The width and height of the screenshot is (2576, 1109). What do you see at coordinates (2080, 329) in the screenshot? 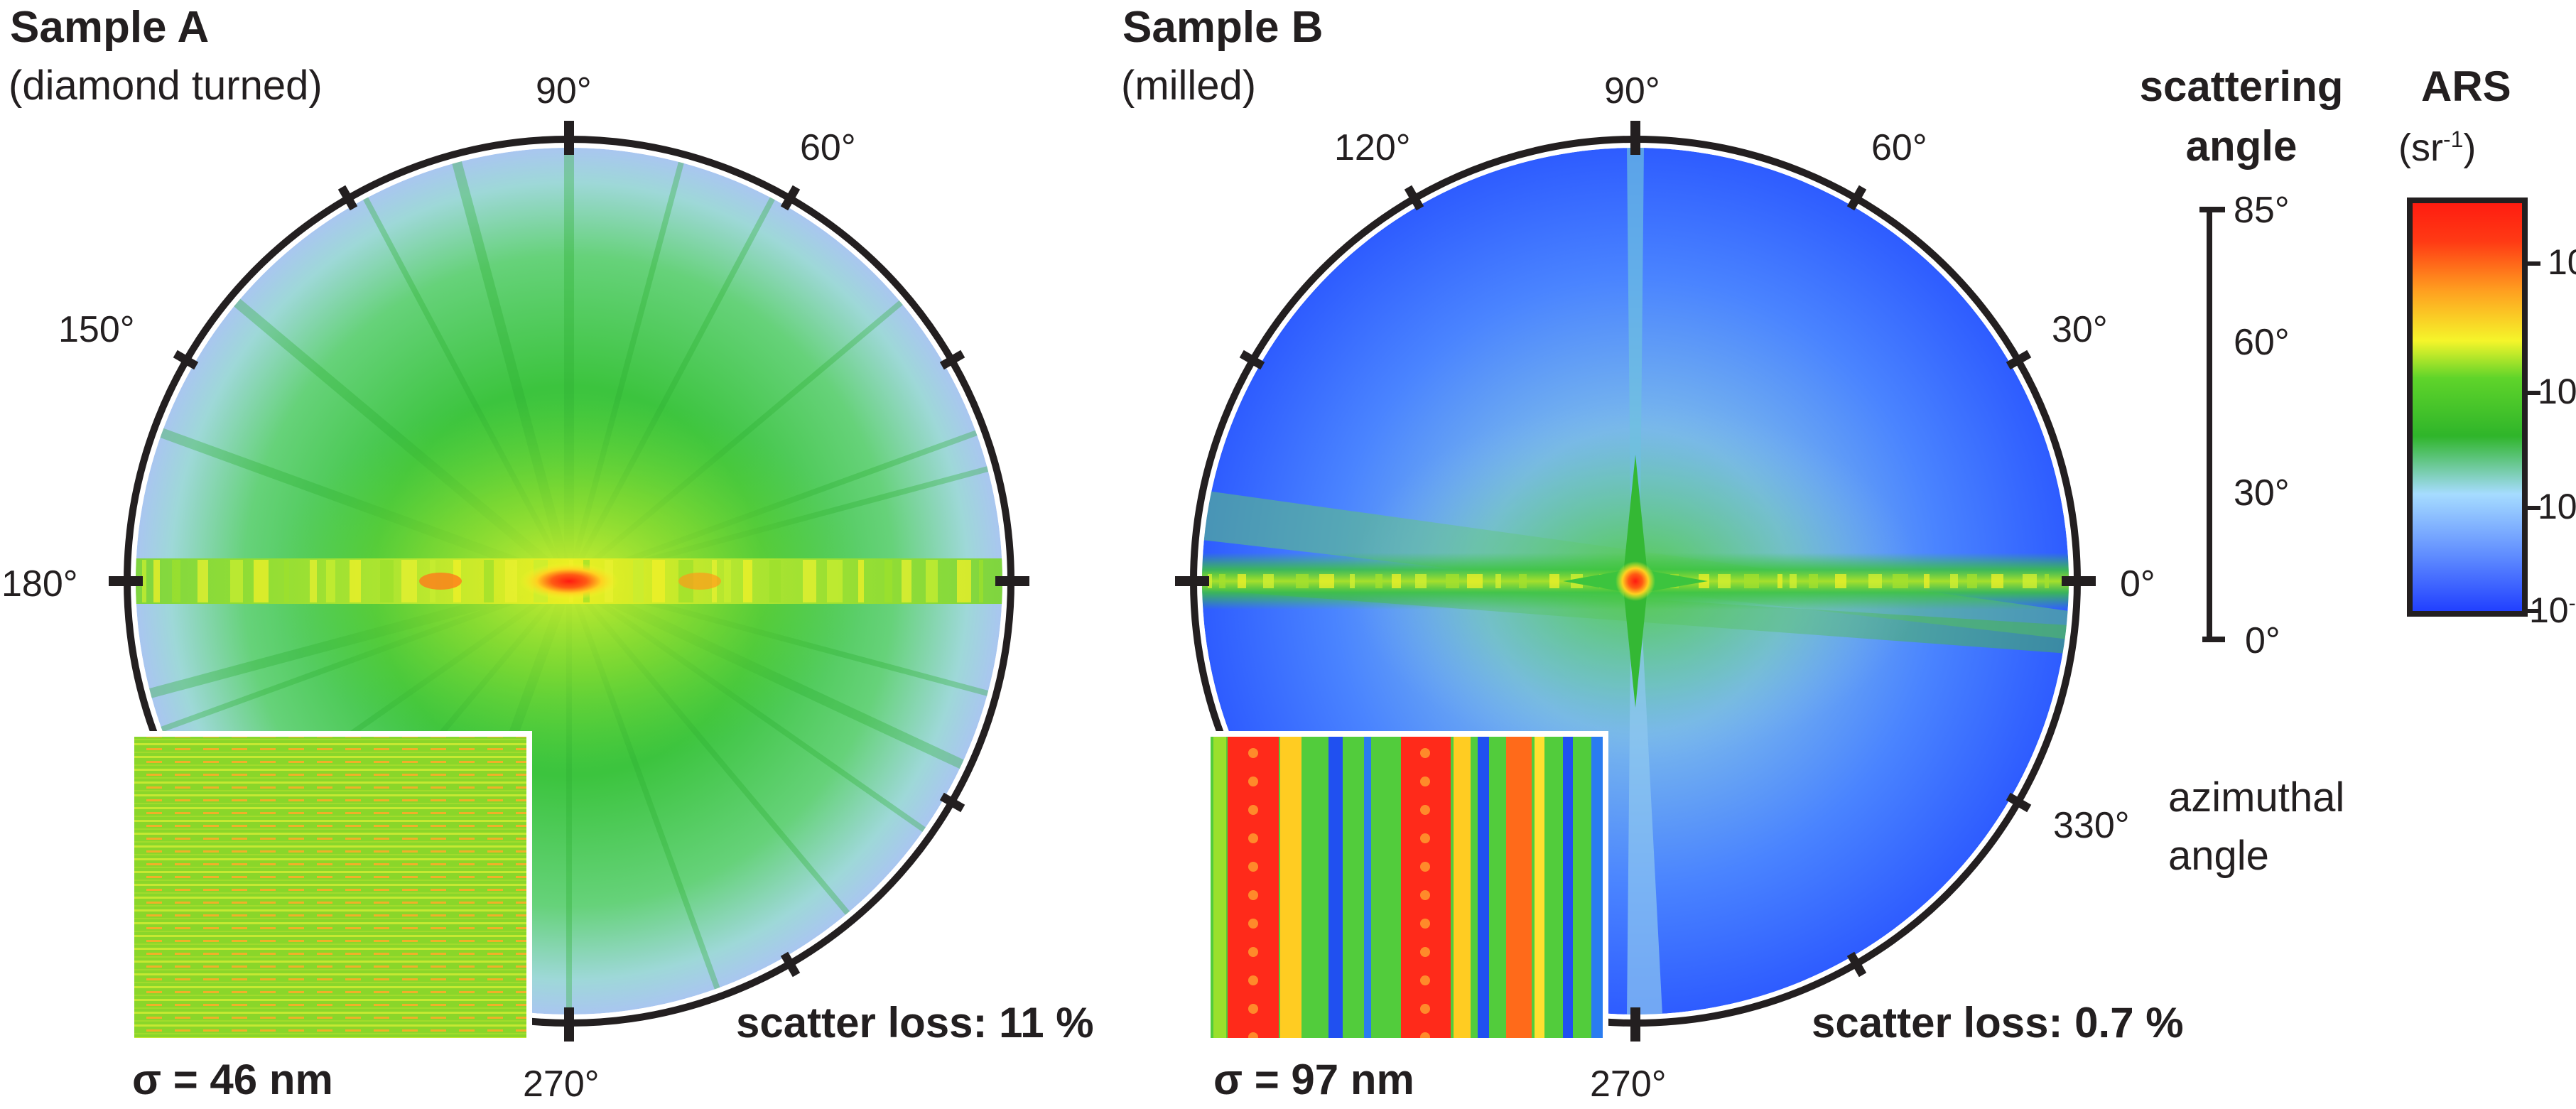
I see `sample-b-label-30: 30°` at bounding box center [2080, 329].